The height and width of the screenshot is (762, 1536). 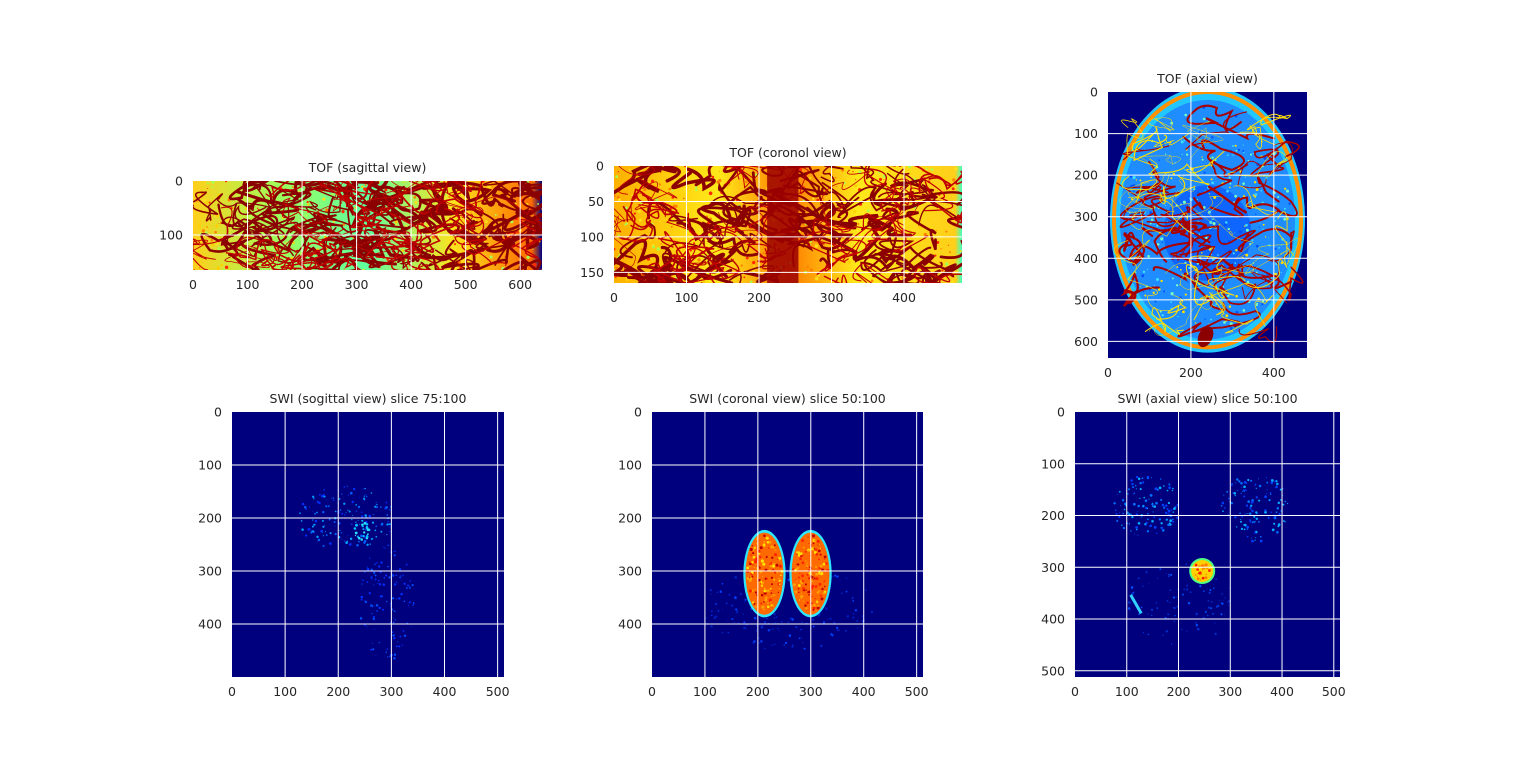 What do you see at coordinates (1191, 372) in the screenshot?
I see `x-tick-label: 200` at bounding box center [1191, 372].